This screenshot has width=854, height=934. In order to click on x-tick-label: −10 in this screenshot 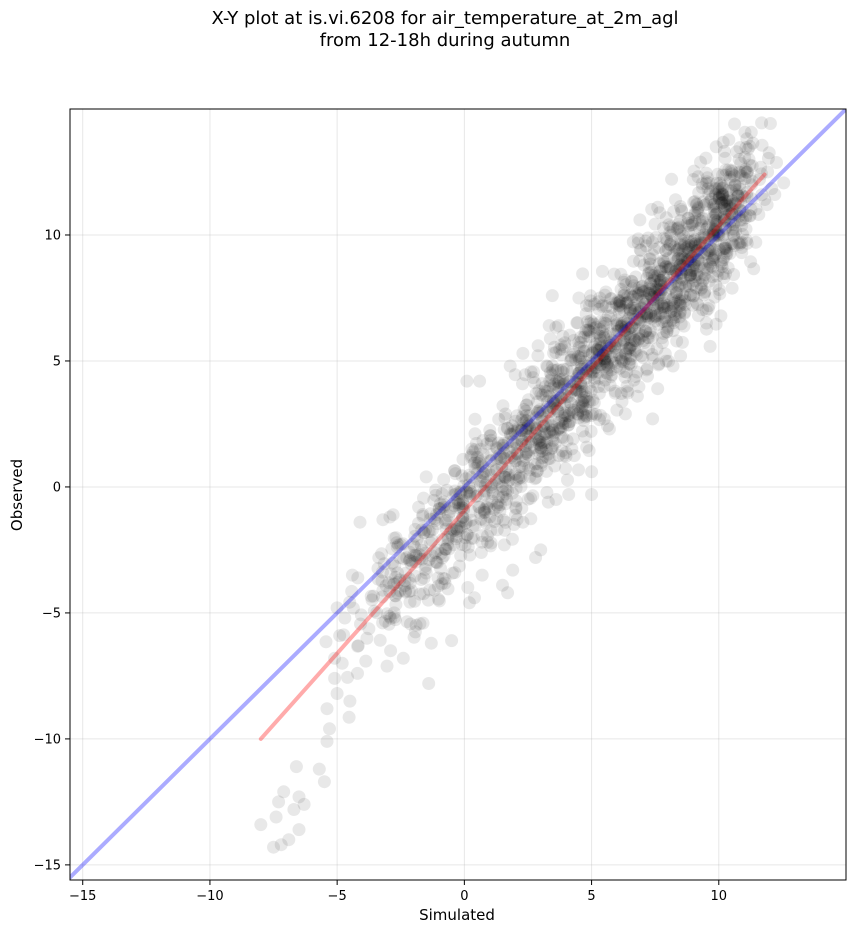, I will do `click(209, 896)`.